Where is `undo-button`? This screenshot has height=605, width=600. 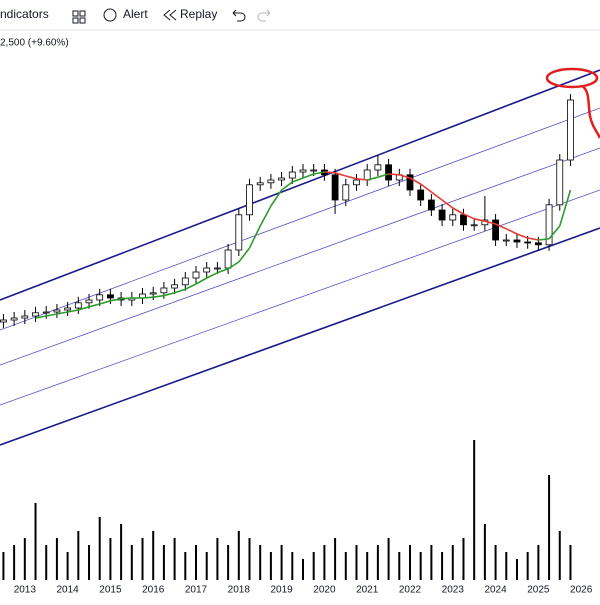
undo-button is located at coordinates (239, 15).